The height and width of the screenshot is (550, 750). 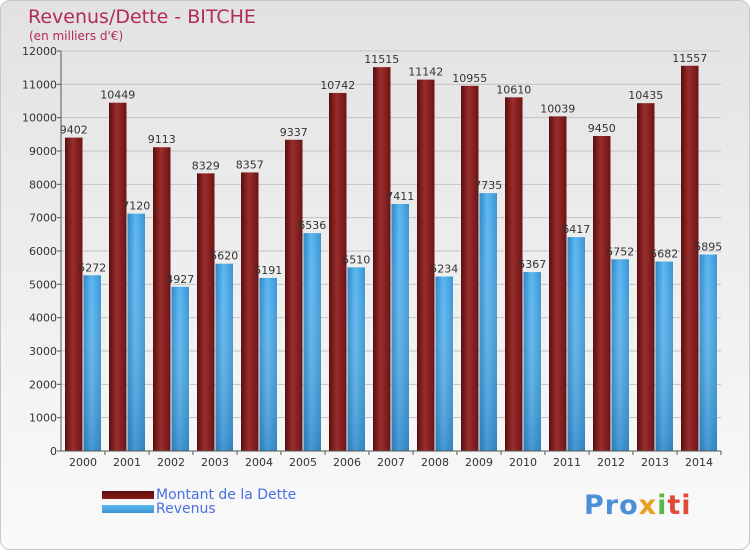 What do you see at coordinates (250, 311) in the screenshot?
I see `bar-debt-2004` at bounding box center [250, 311].